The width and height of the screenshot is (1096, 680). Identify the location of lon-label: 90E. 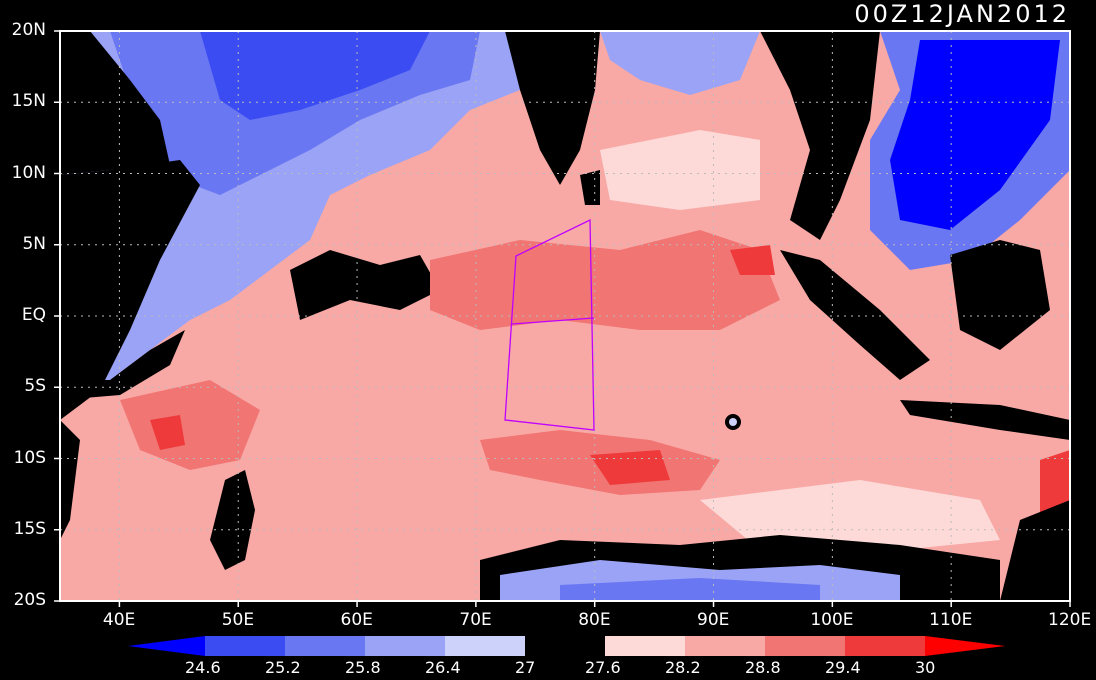
(713, 620).